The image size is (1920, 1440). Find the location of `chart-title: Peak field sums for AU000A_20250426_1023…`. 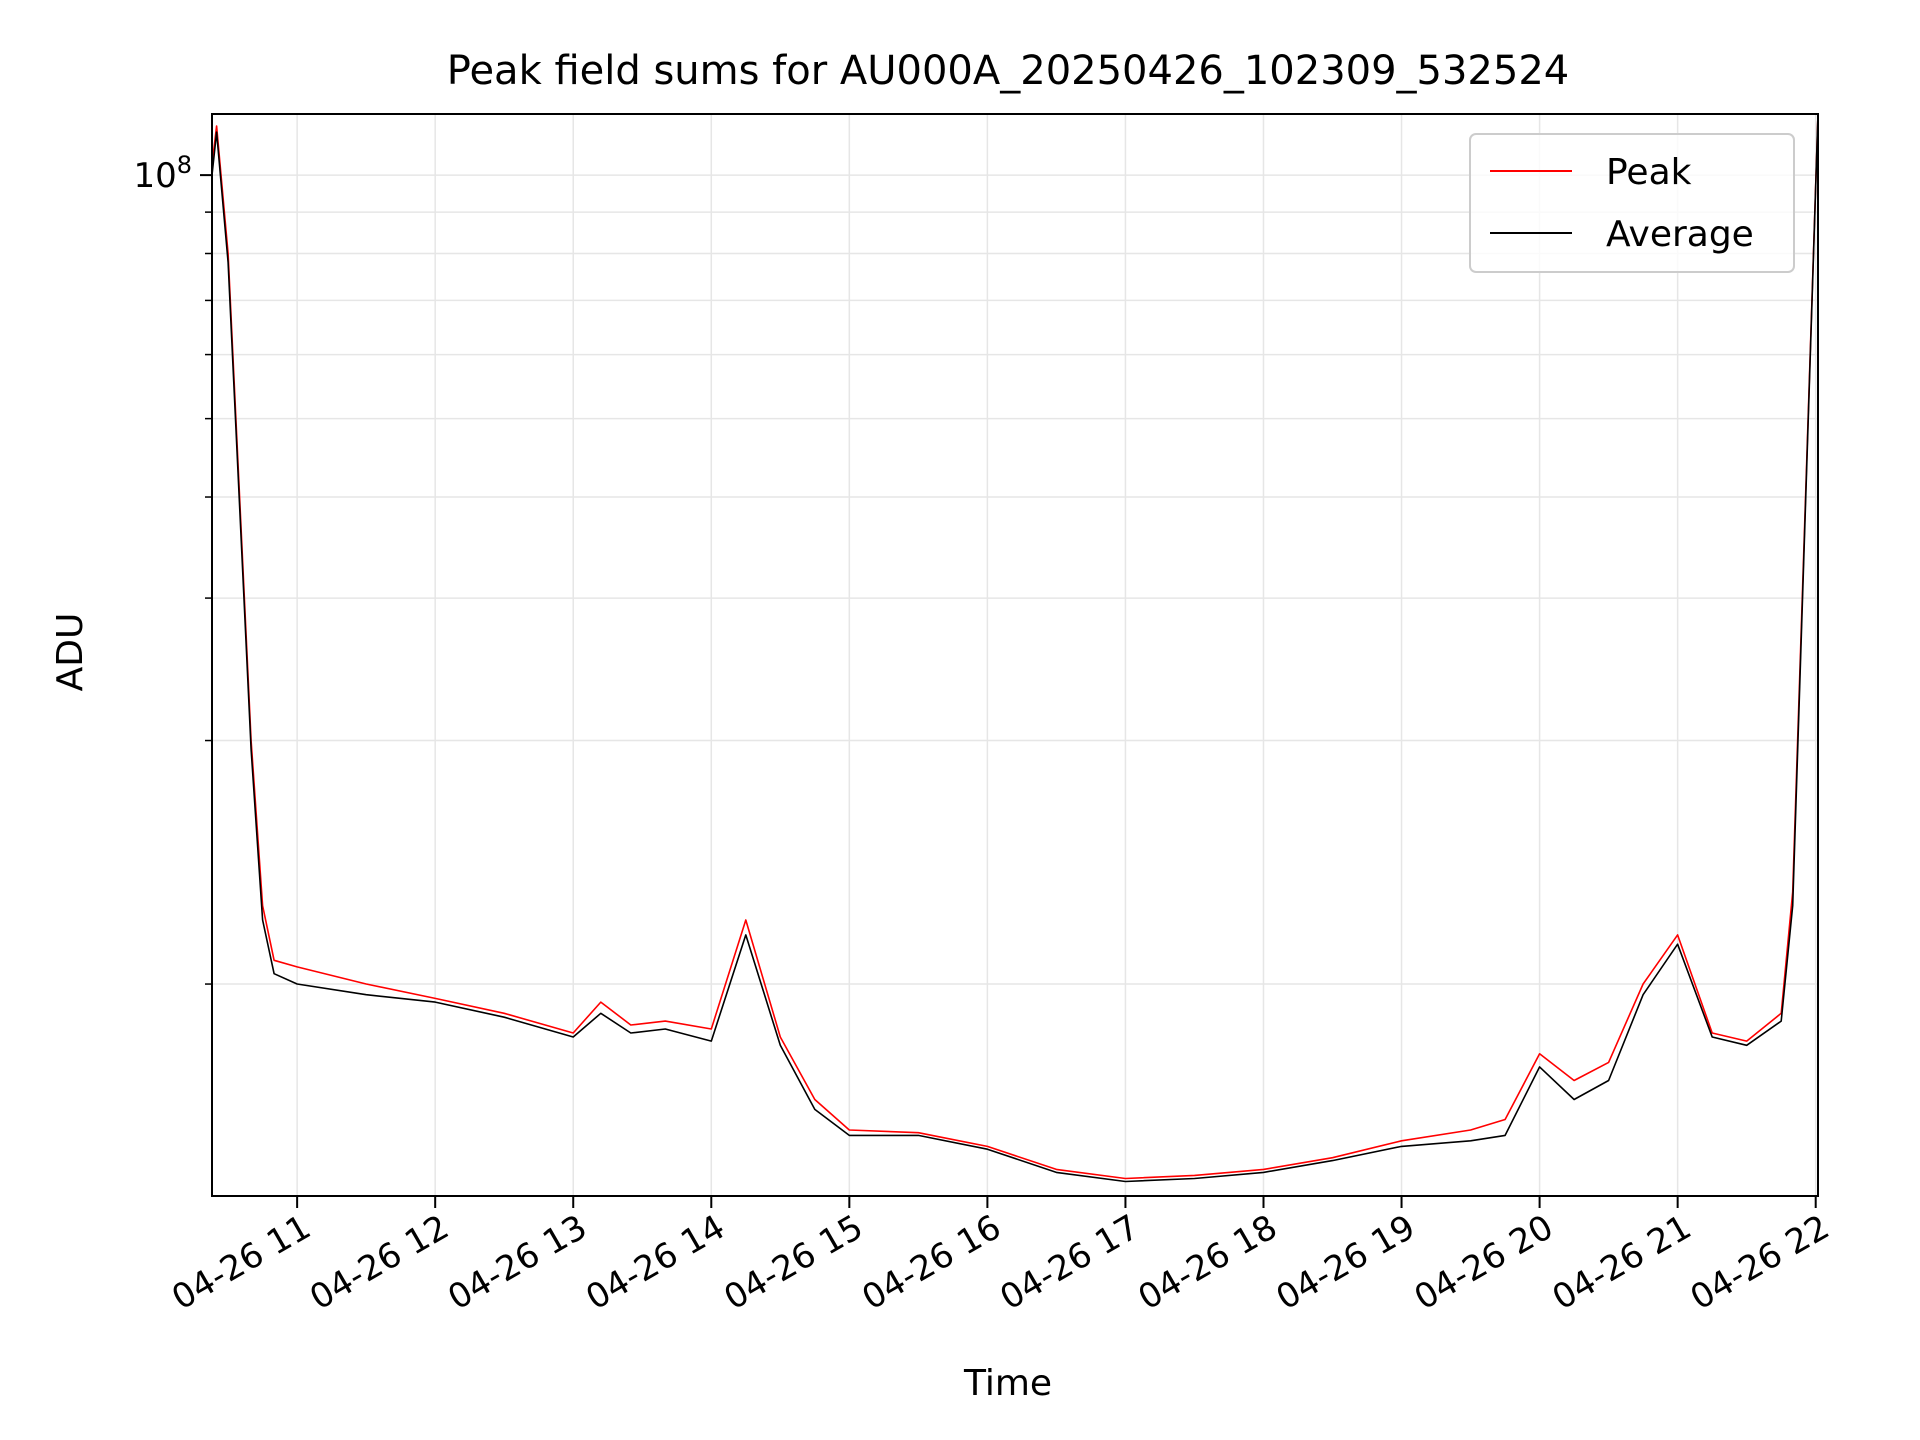

chart-title: Peak field sums for AU000A_20250426_1023… is located at coordinates (1008, 71).